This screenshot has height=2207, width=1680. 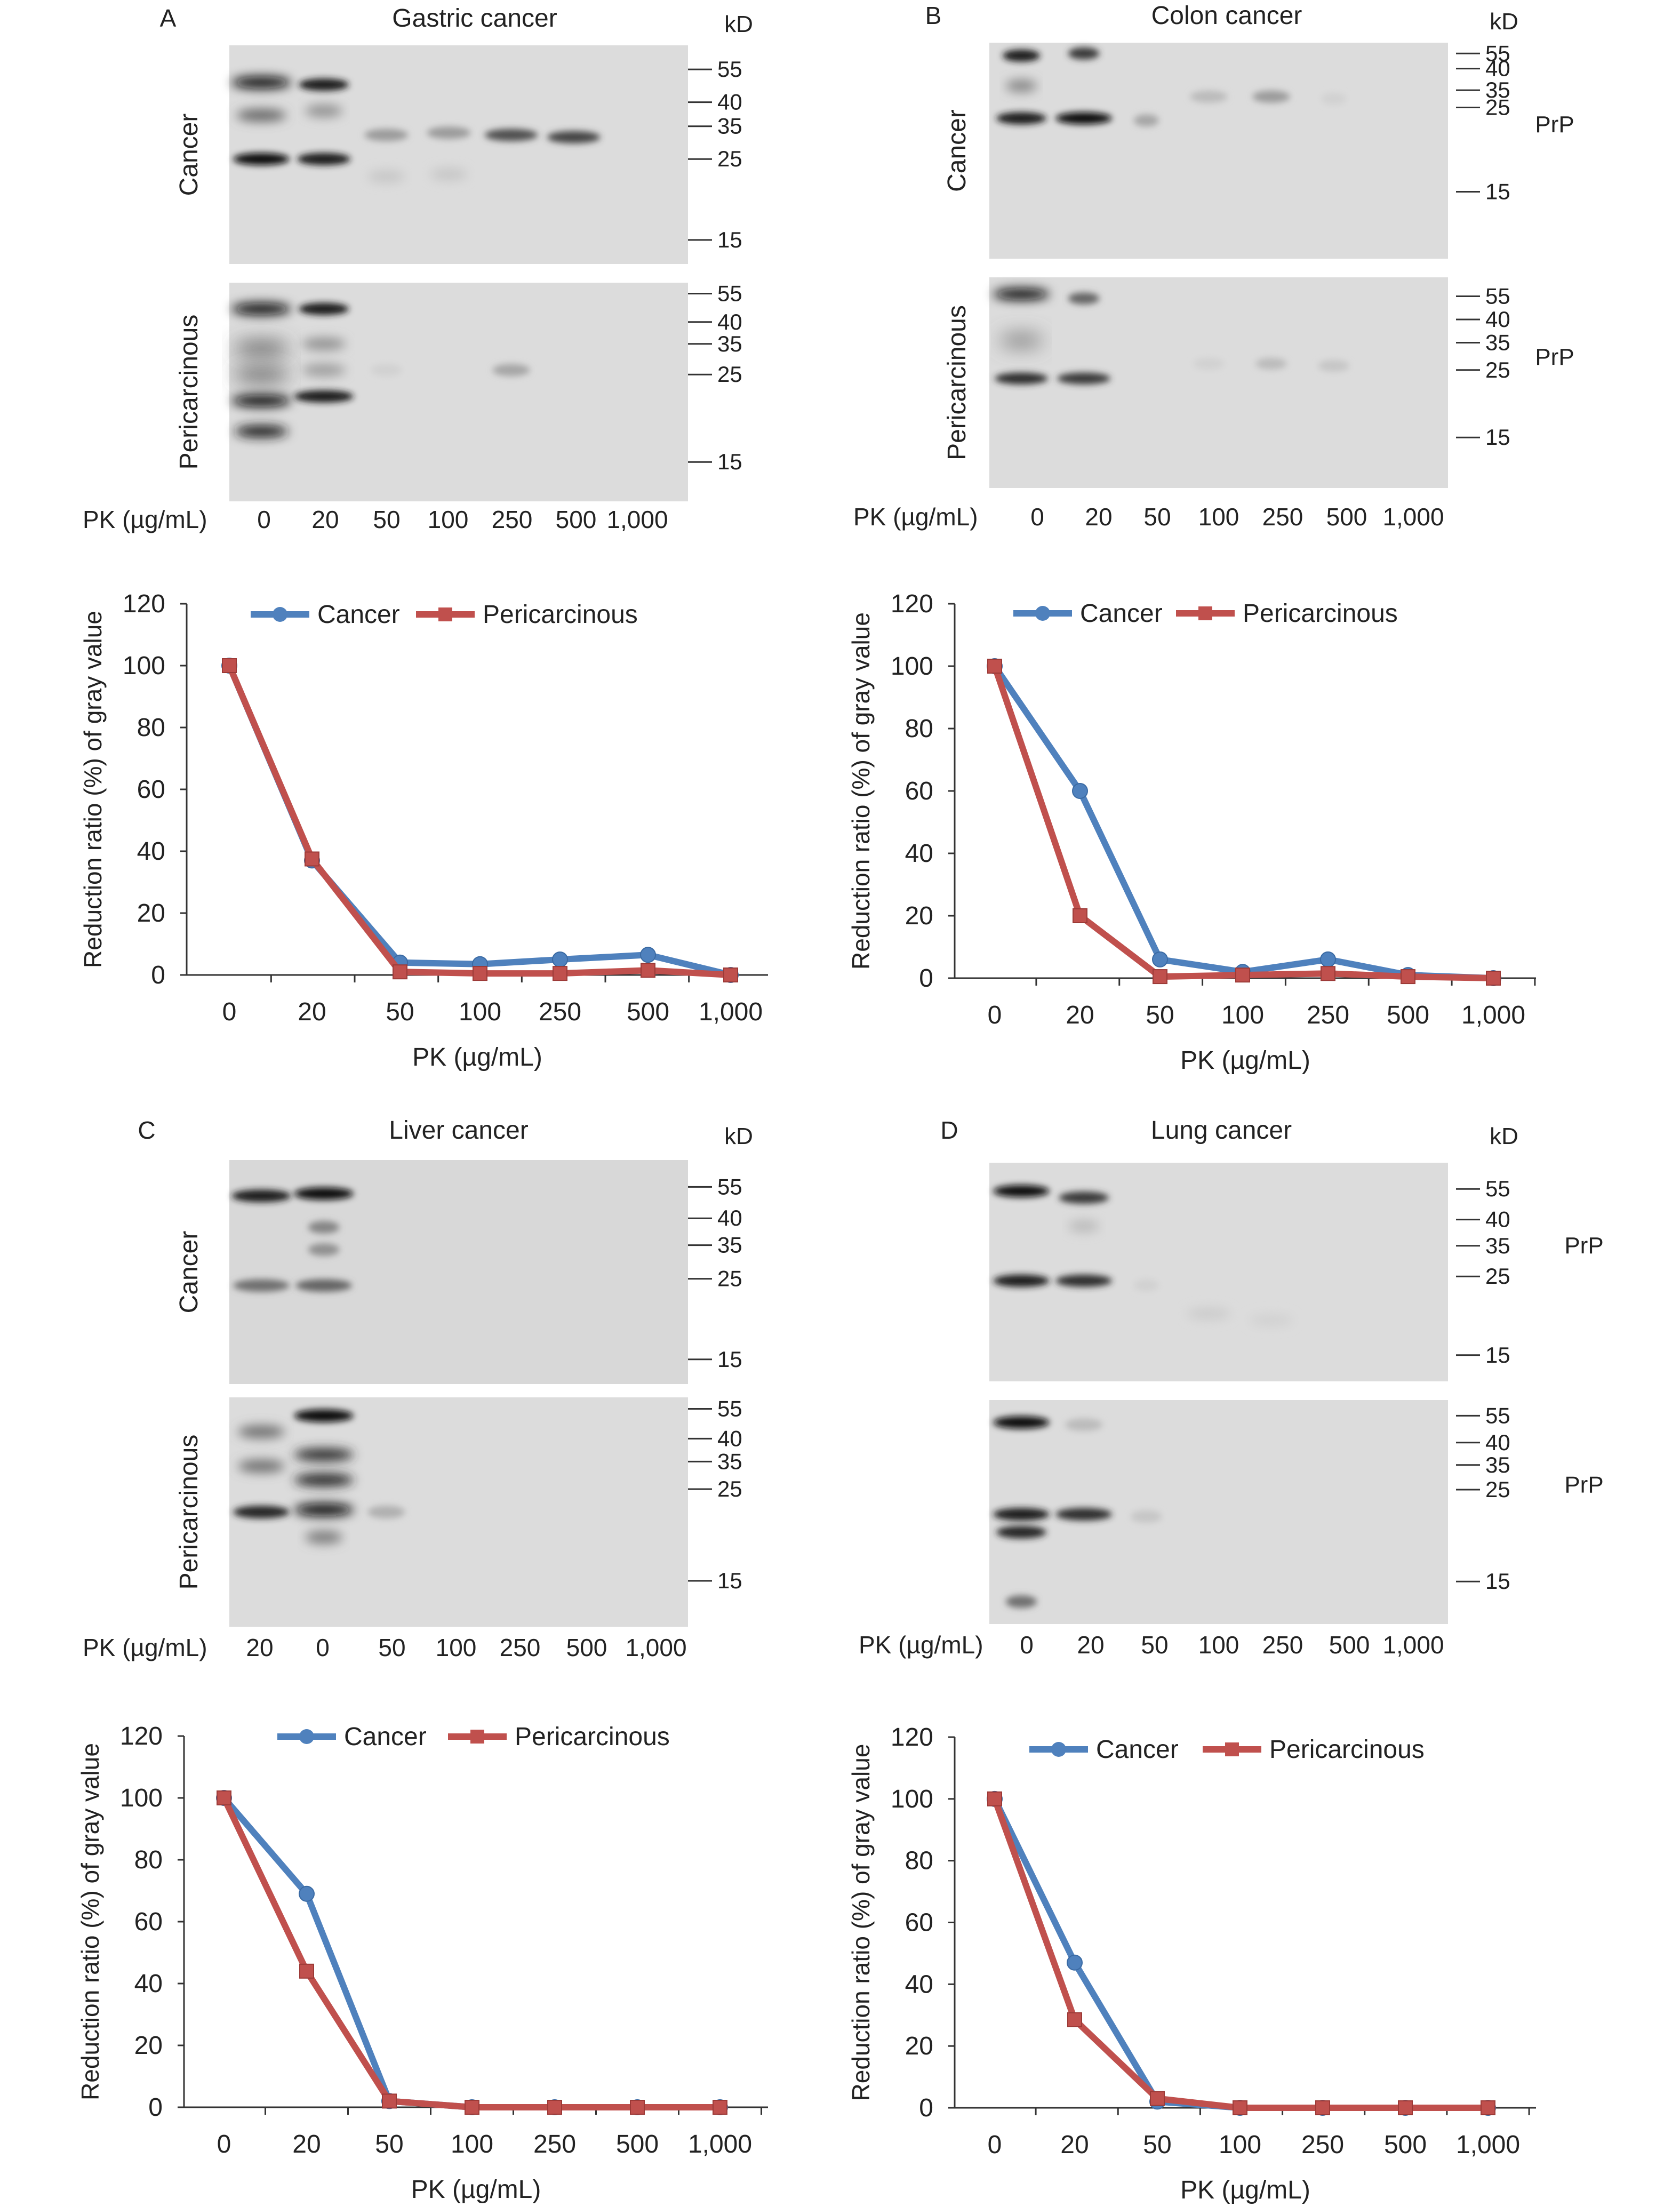 I want to click on lane-label-6: 1,000, so click(x=655, y=1647).